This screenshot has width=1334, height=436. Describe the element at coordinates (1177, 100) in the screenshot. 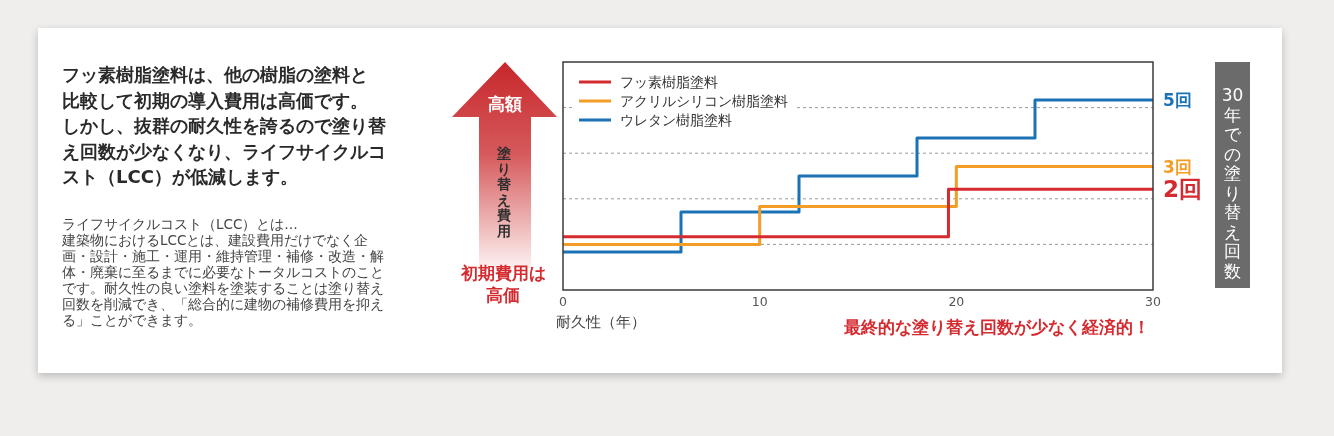

I see `annotation: 5回` at that location.